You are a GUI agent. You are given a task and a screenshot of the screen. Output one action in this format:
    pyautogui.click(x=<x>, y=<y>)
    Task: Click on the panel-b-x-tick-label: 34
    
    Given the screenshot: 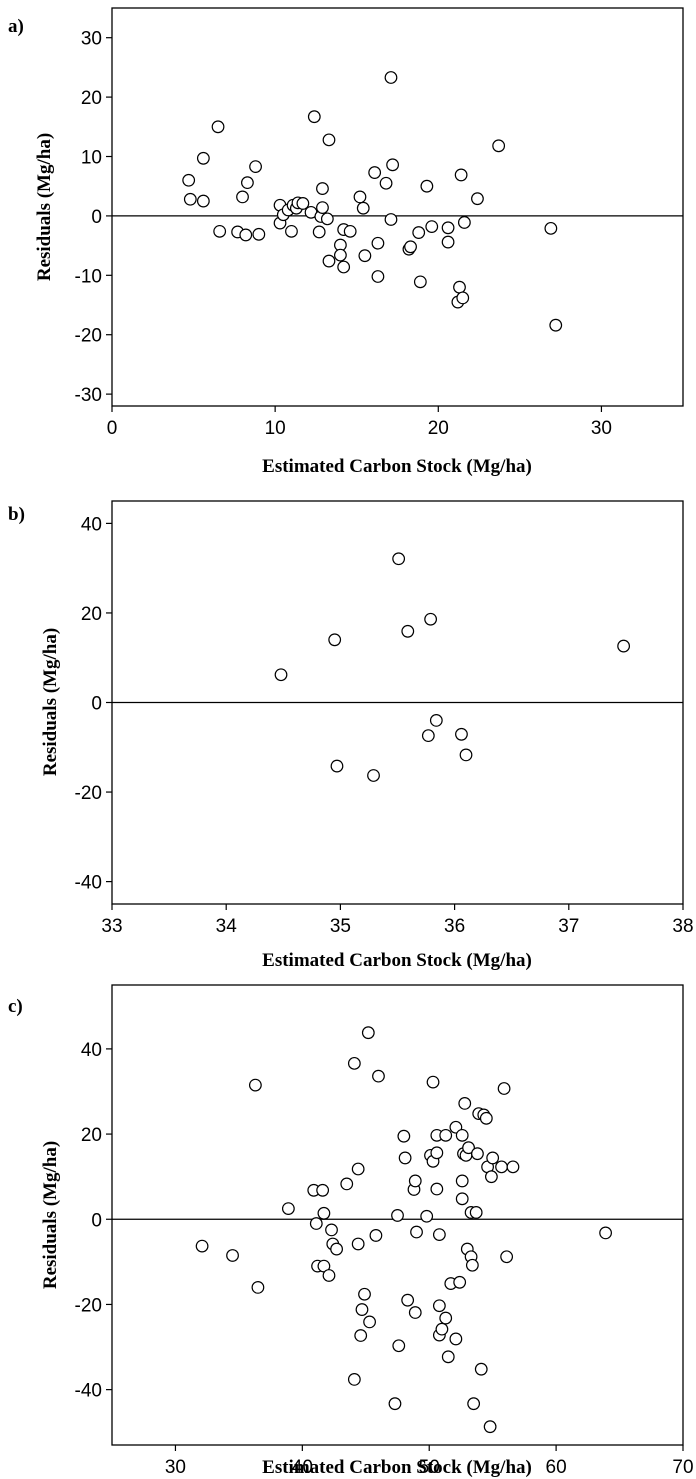 What is the action you would take?
    pyautogui.click(x=227, y=926)
    